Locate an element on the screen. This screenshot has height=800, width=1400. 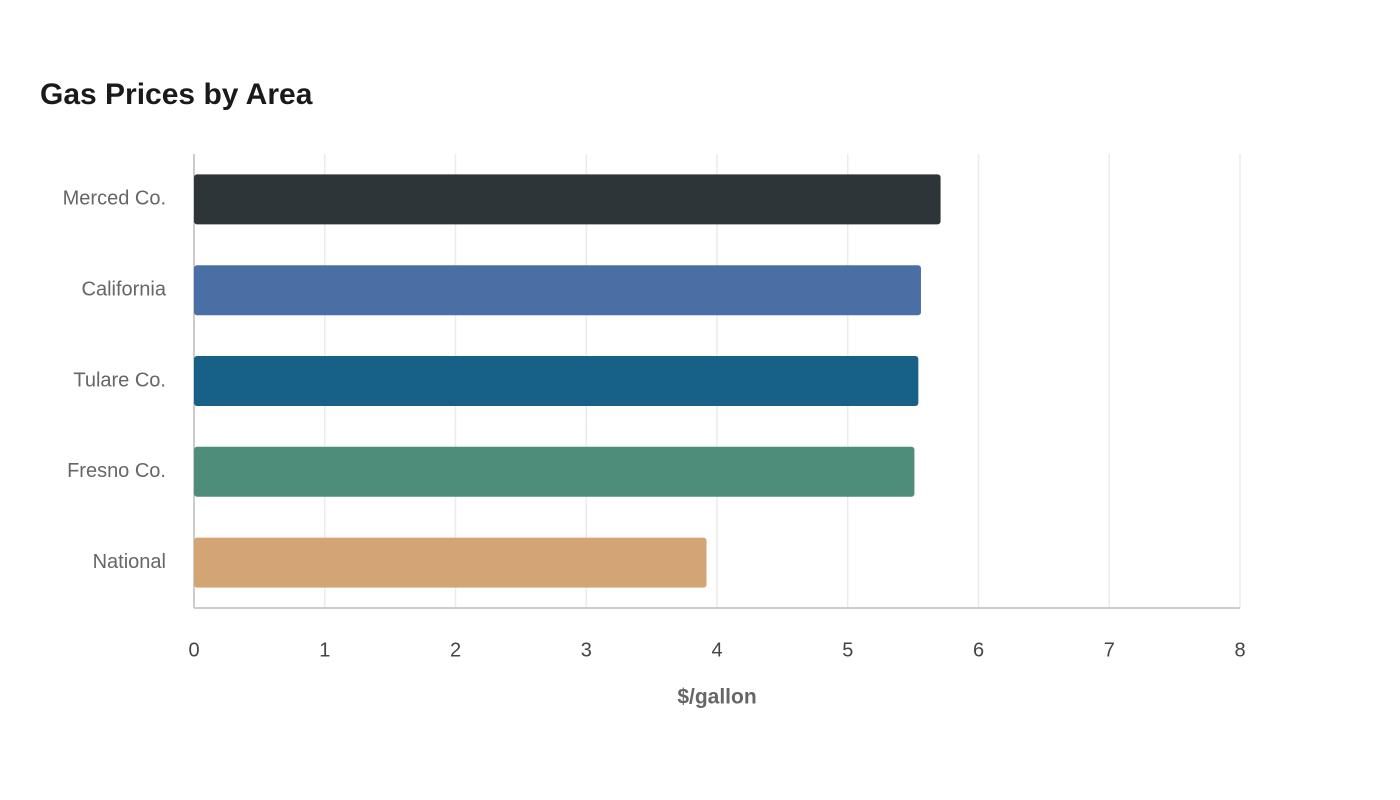
x-tick-label: 6 is located at coordinates (978, 650).